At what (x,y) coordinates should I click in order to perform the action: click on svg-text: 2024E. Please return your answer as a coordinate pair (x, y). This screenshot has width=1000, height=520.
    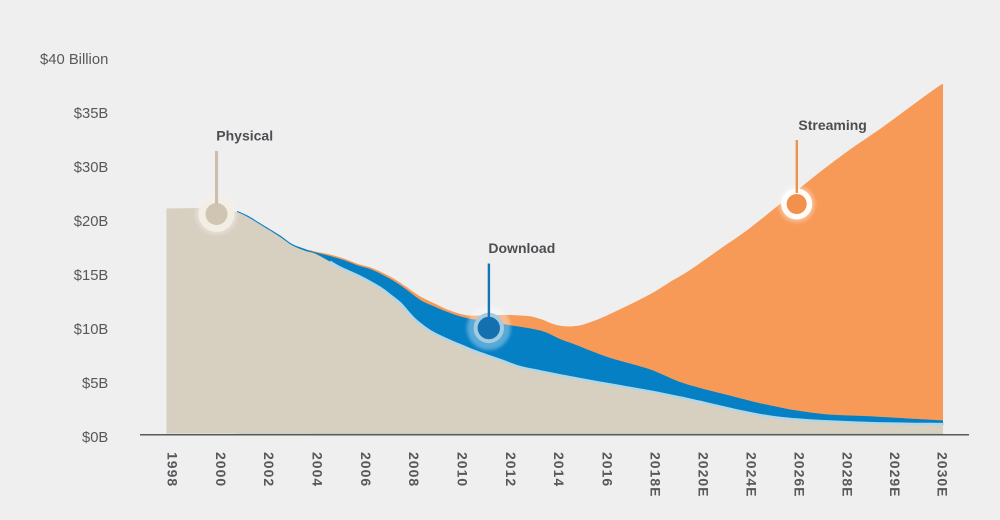
    Looking at the image, I should click on (752, 474).